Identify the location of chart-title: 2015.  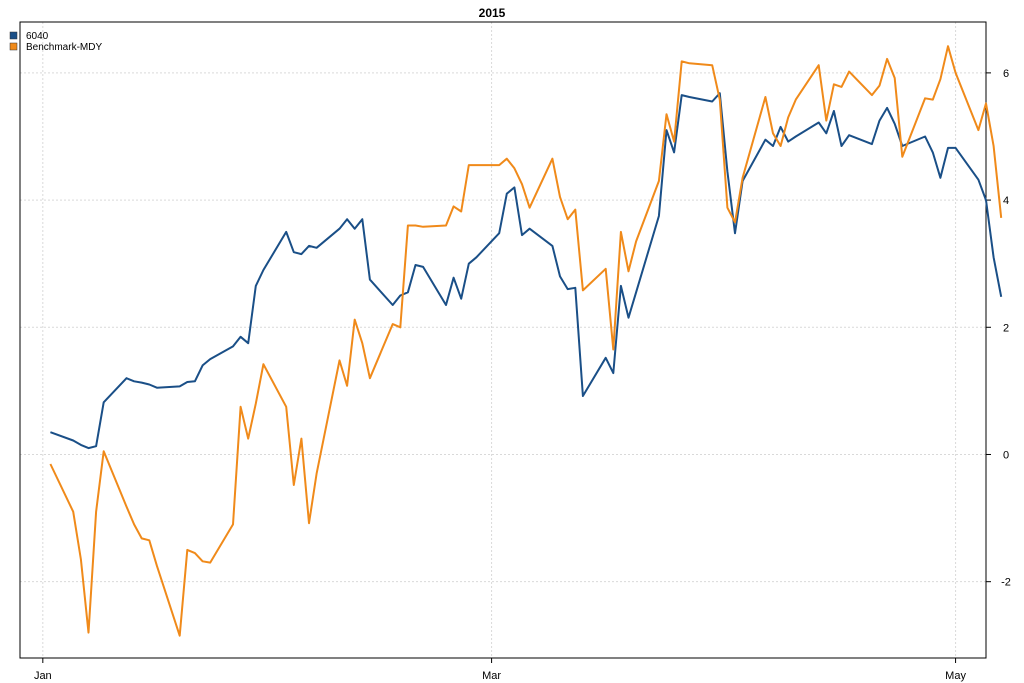
(492, 13).